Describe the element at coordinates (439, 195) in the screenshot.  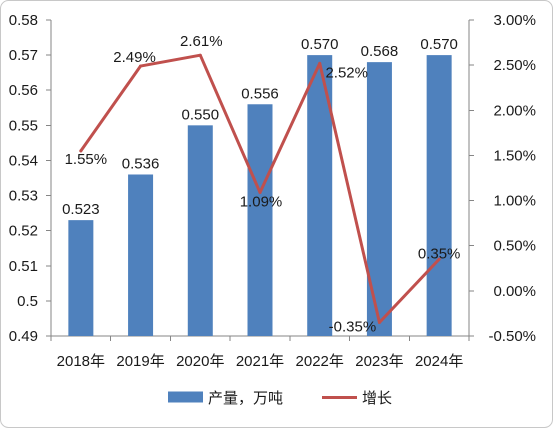
I see `bar-2024` at that location.